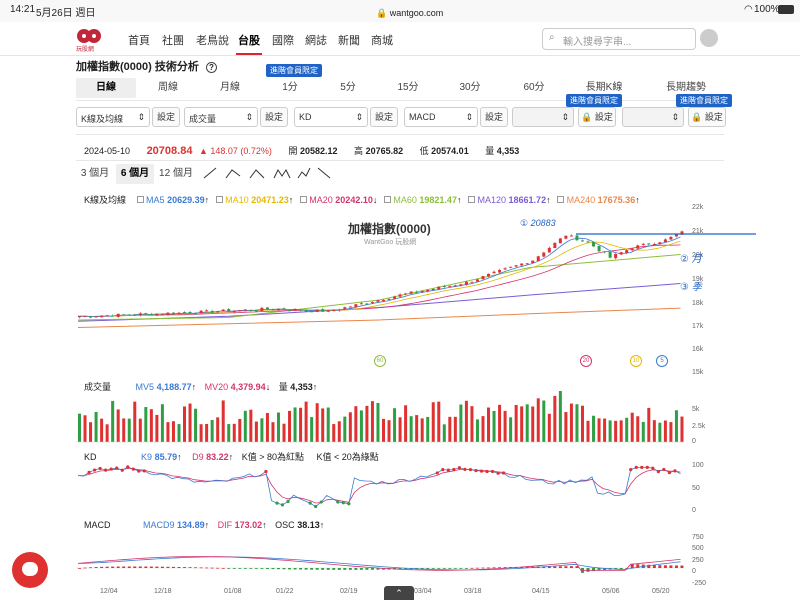 The image size is (800, 600). Describe the element at coordinates (338, 200) in the screenshot. I see `legend-ma20: MA20 20242.10↓` at that location.